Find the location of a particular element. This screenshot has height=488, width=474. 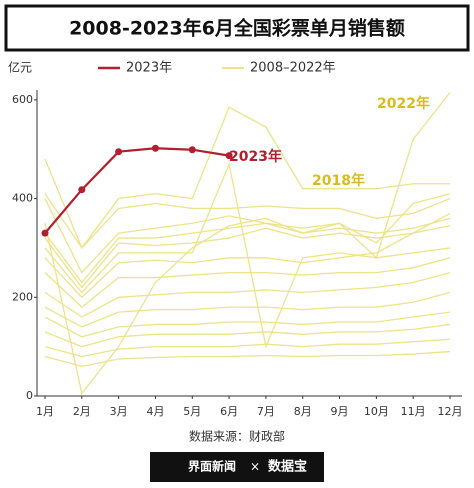

footer-sep: × is located at coordinates (255, 467).